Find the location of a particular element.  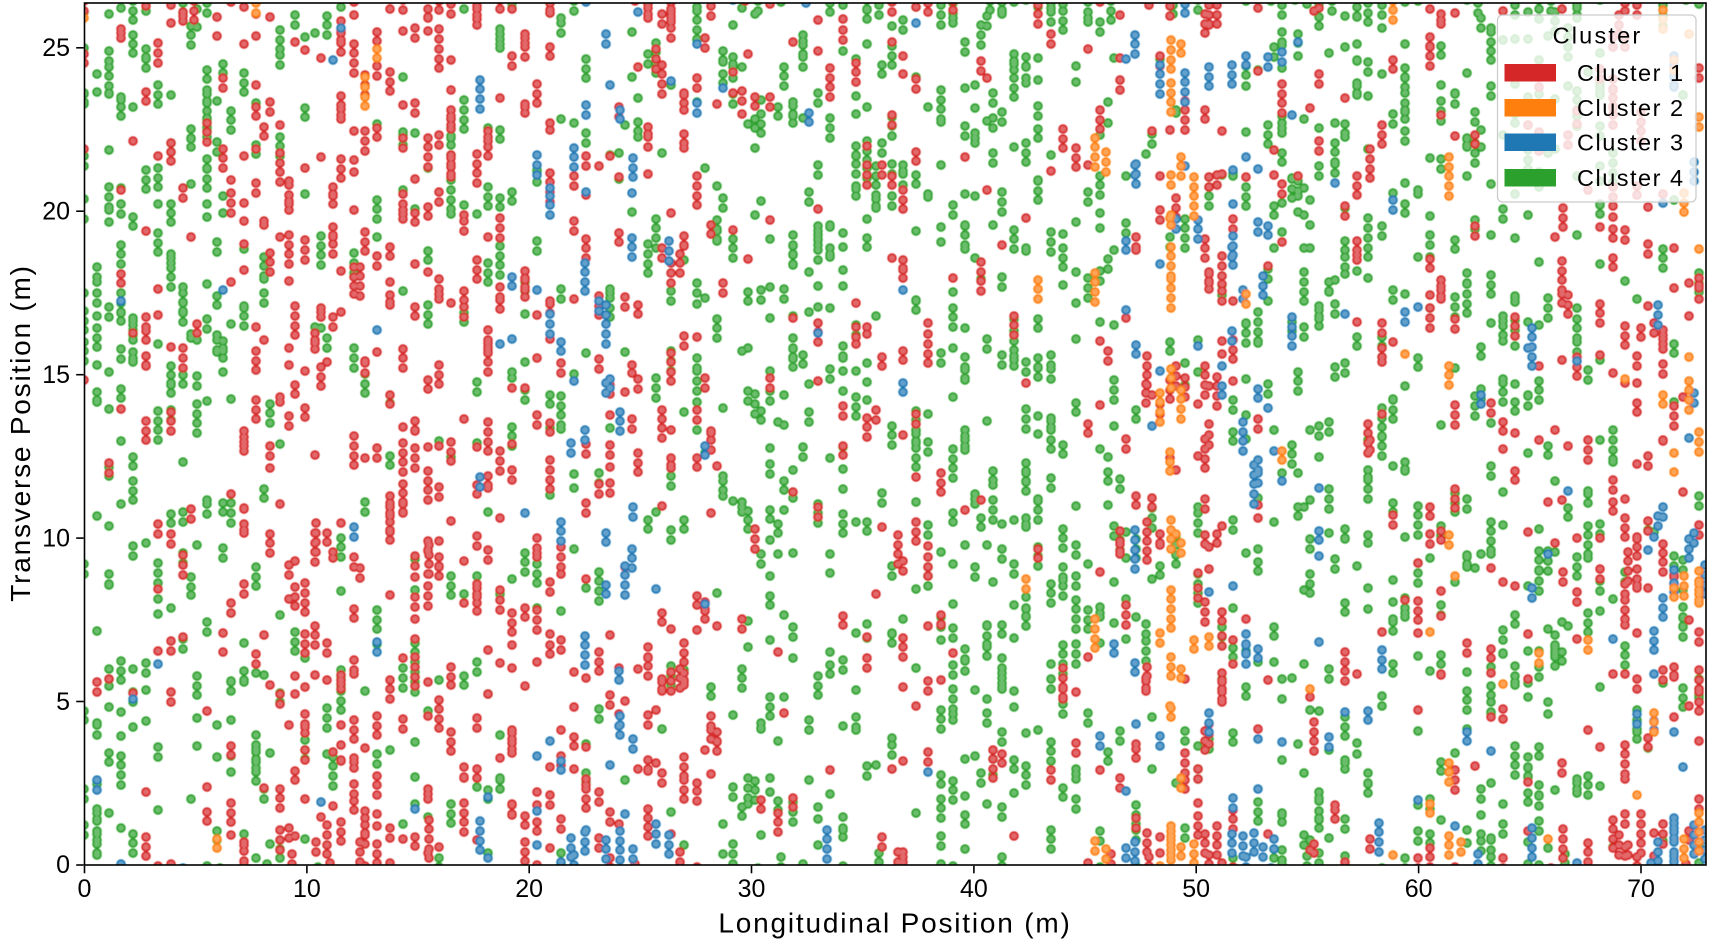

svg-text: Cluster 2 is located at coordinates (1631, 108).